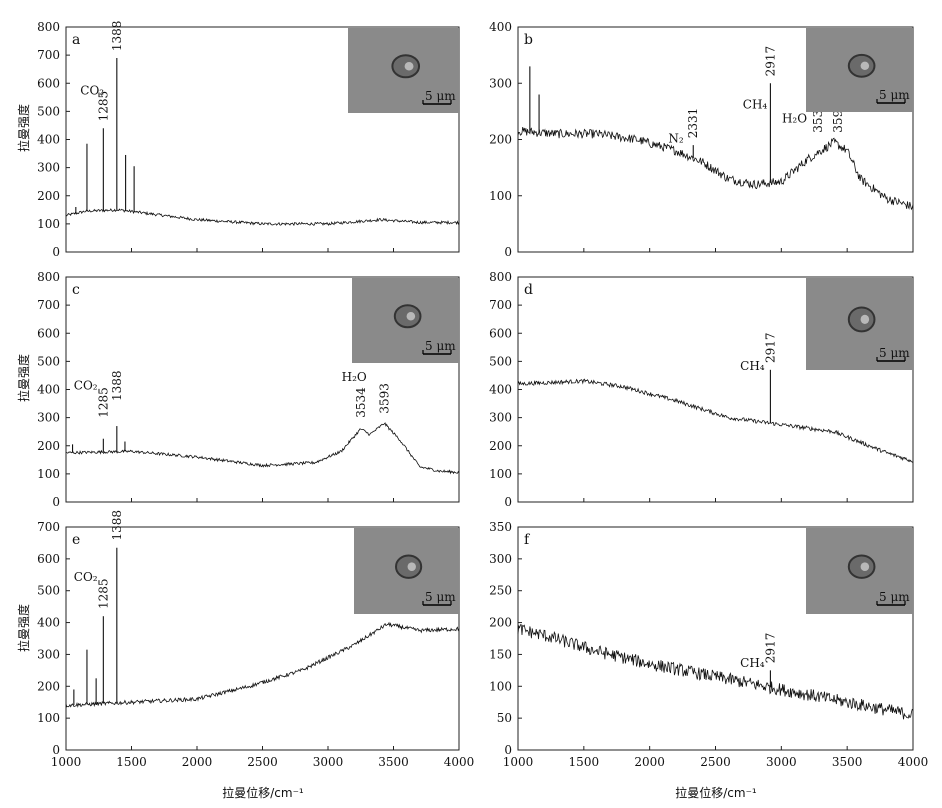  I want to click on species-label: H₂O, so click(794, 119).